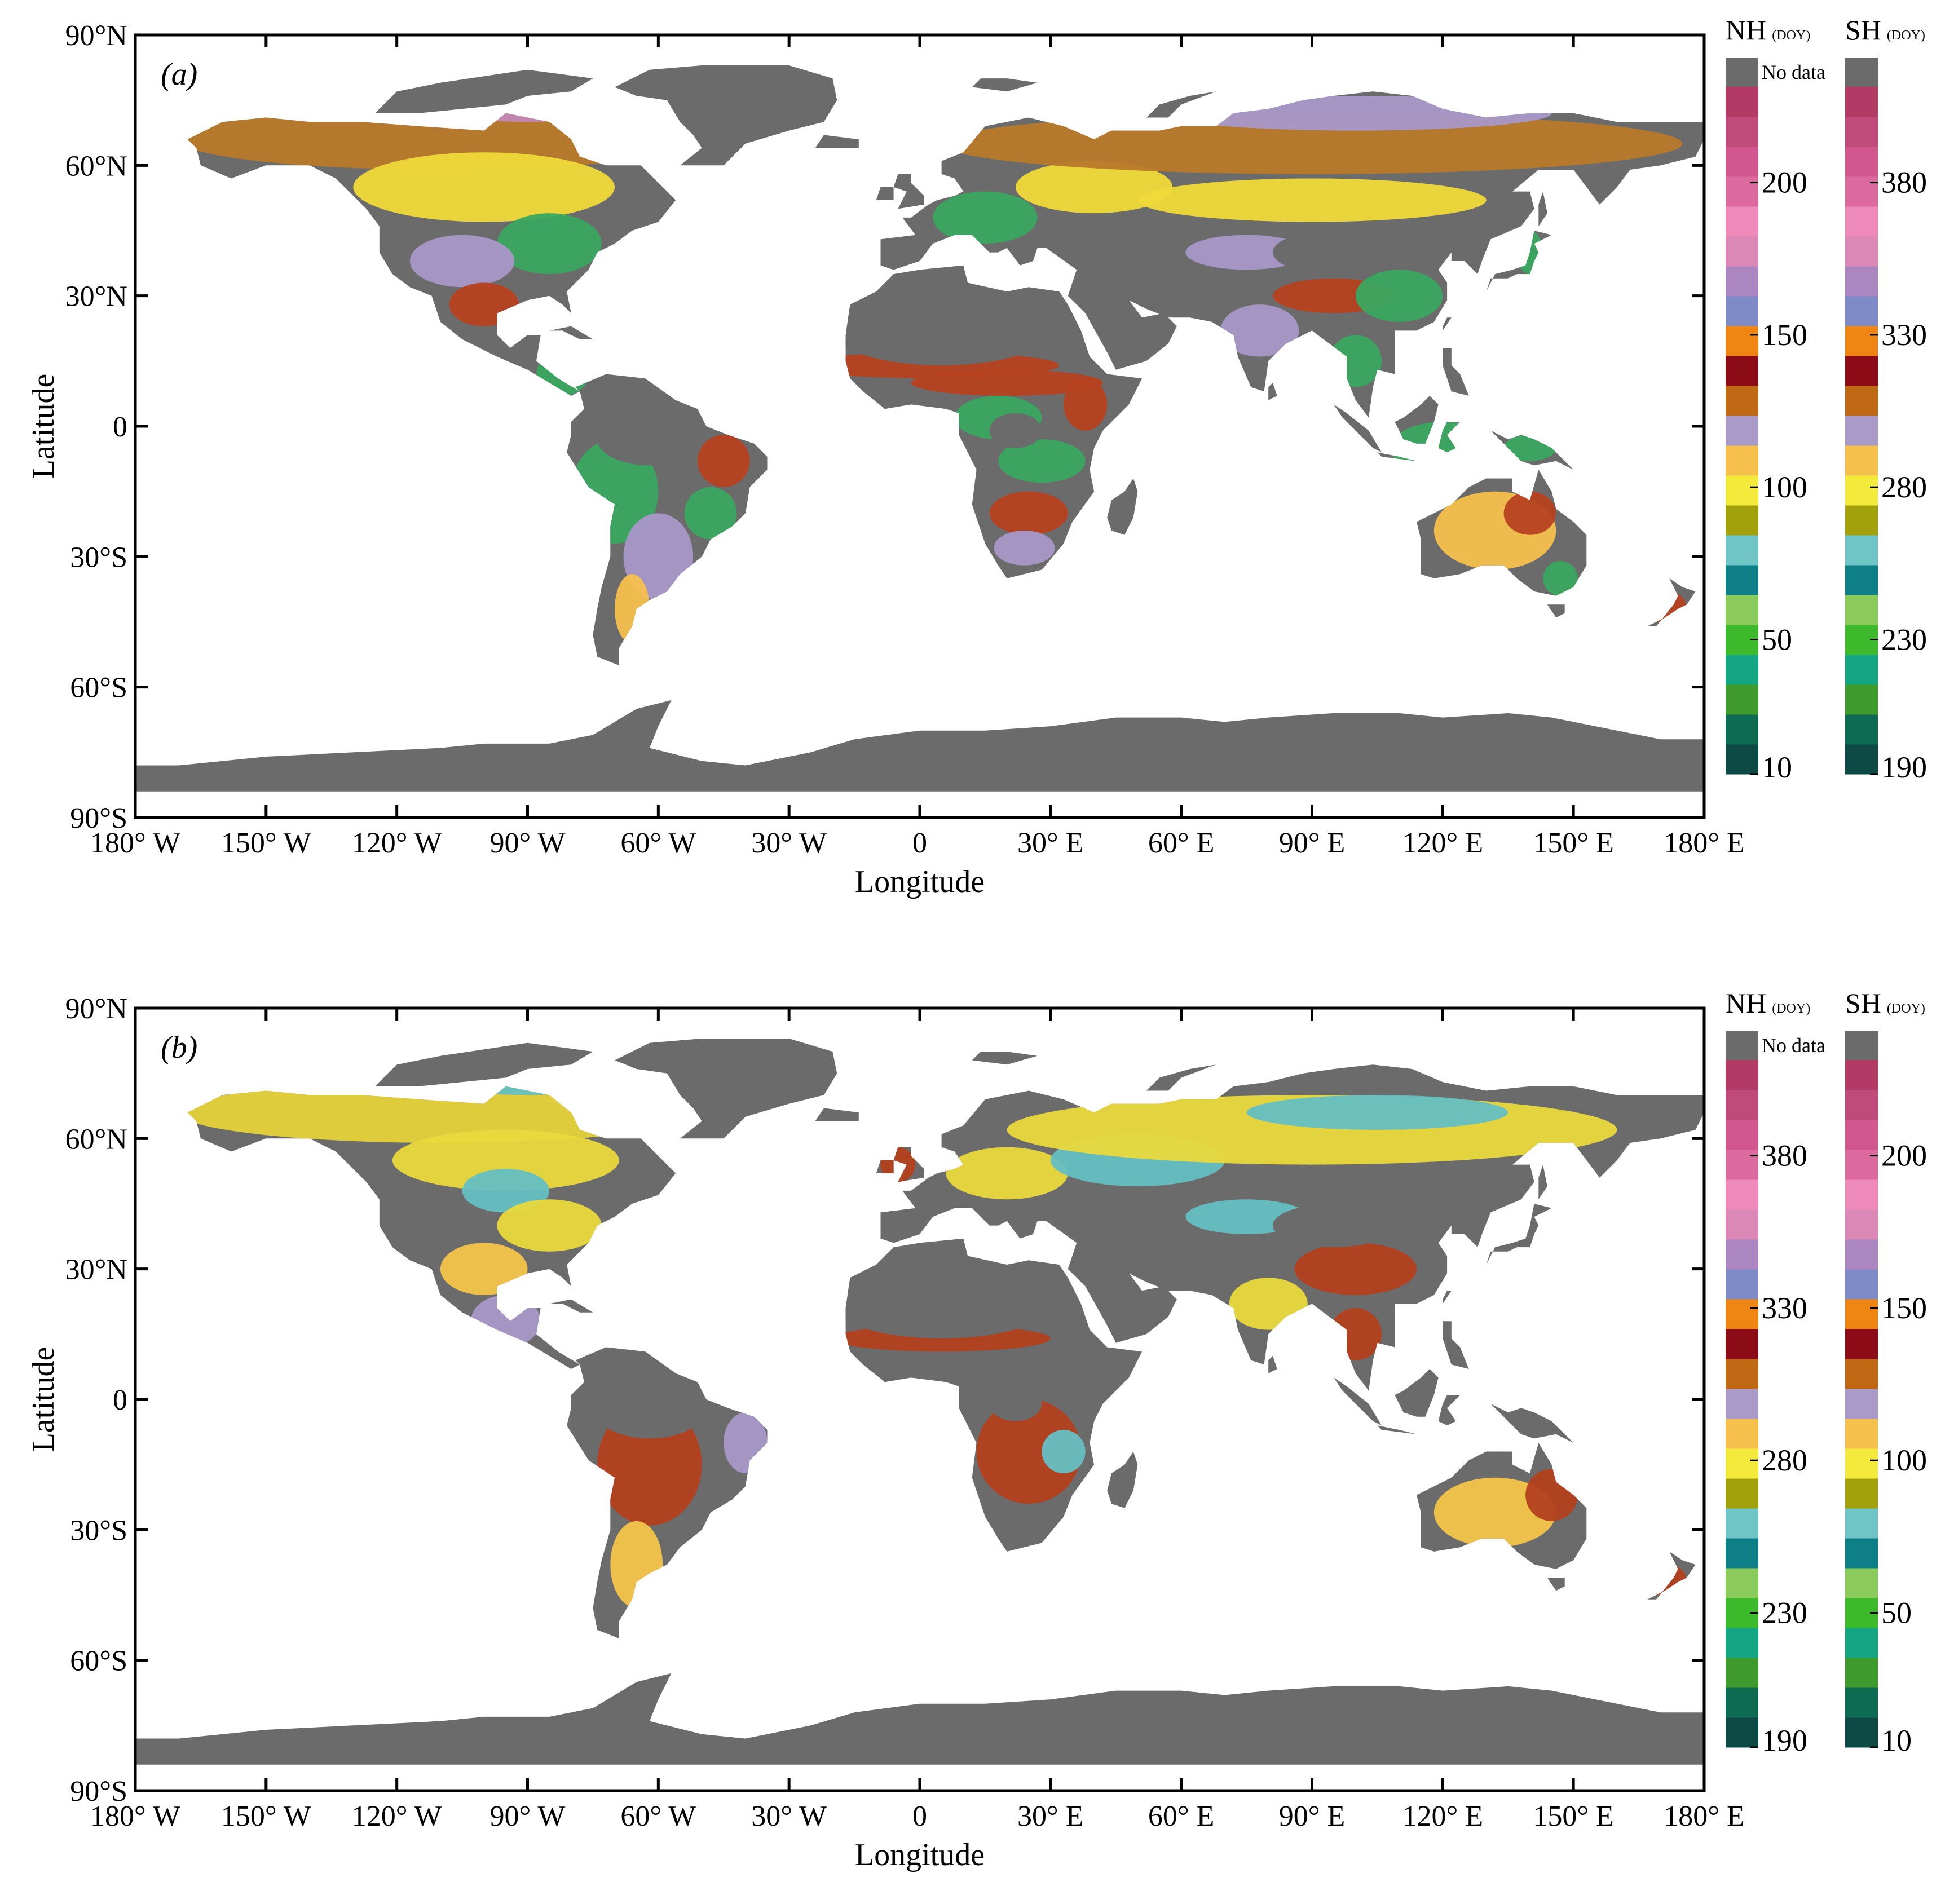 Image resolution: width=1954 pixels, height=1904 pixels. I want to click on colorbar-tick-label: 200, so click(1904, 1156).